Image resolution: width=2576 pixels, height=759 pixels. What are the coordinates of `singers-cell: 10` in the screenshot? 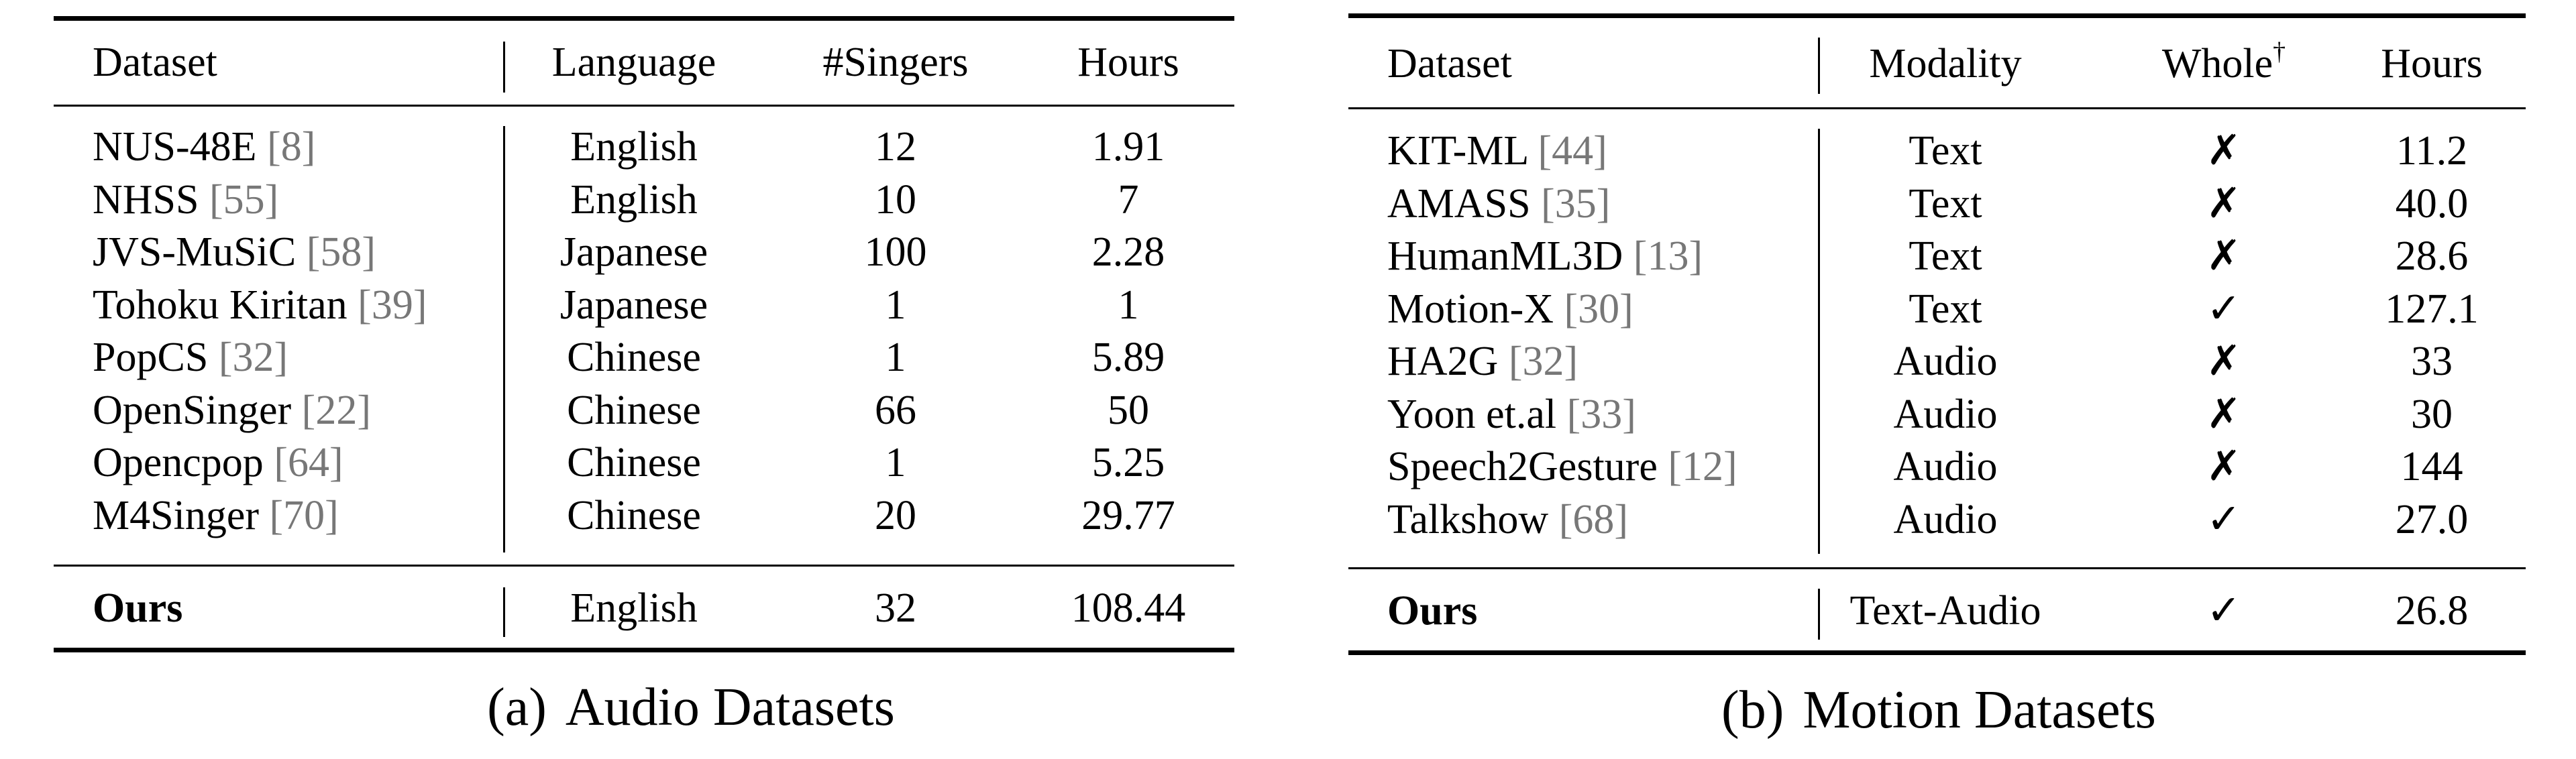 It's located at (895, 199).